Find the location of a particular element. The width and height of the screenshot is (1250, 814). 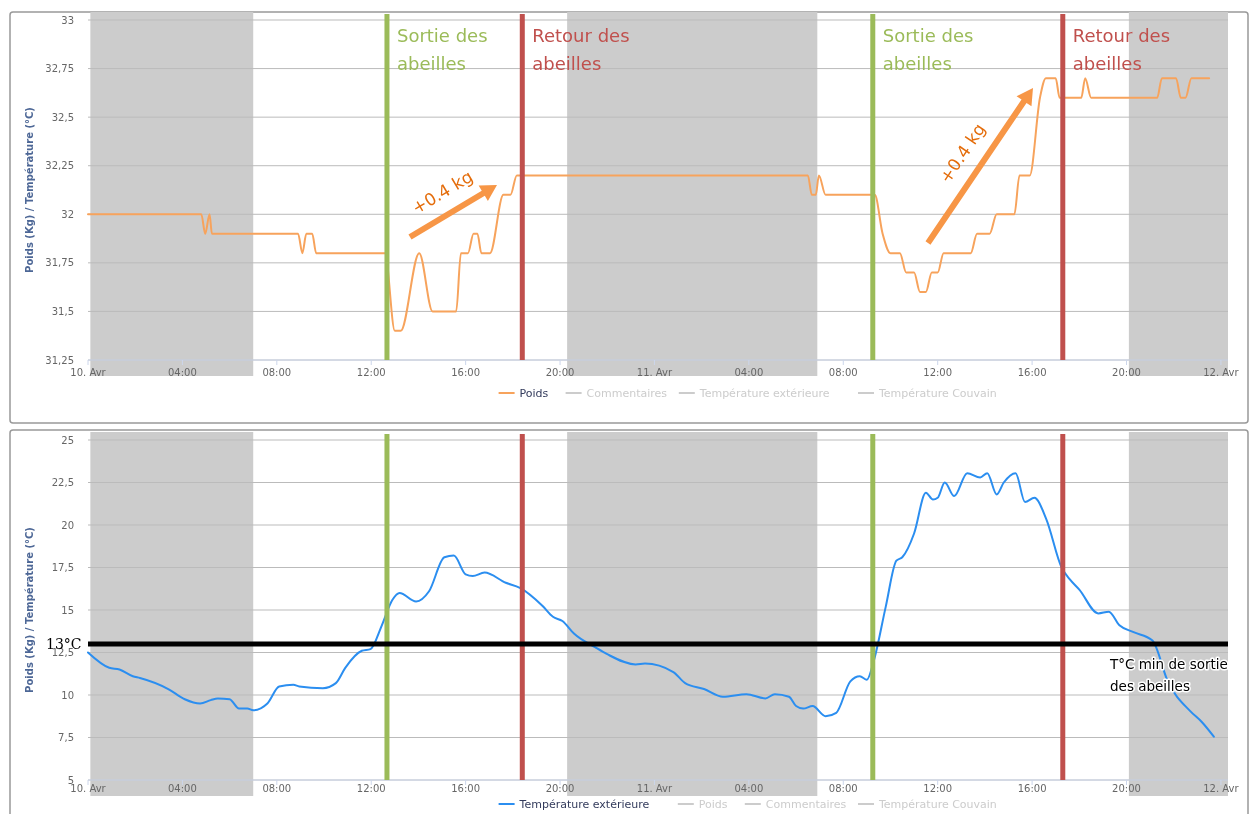

y-tick-label: 31,5 is located at coordinates (62, 311).